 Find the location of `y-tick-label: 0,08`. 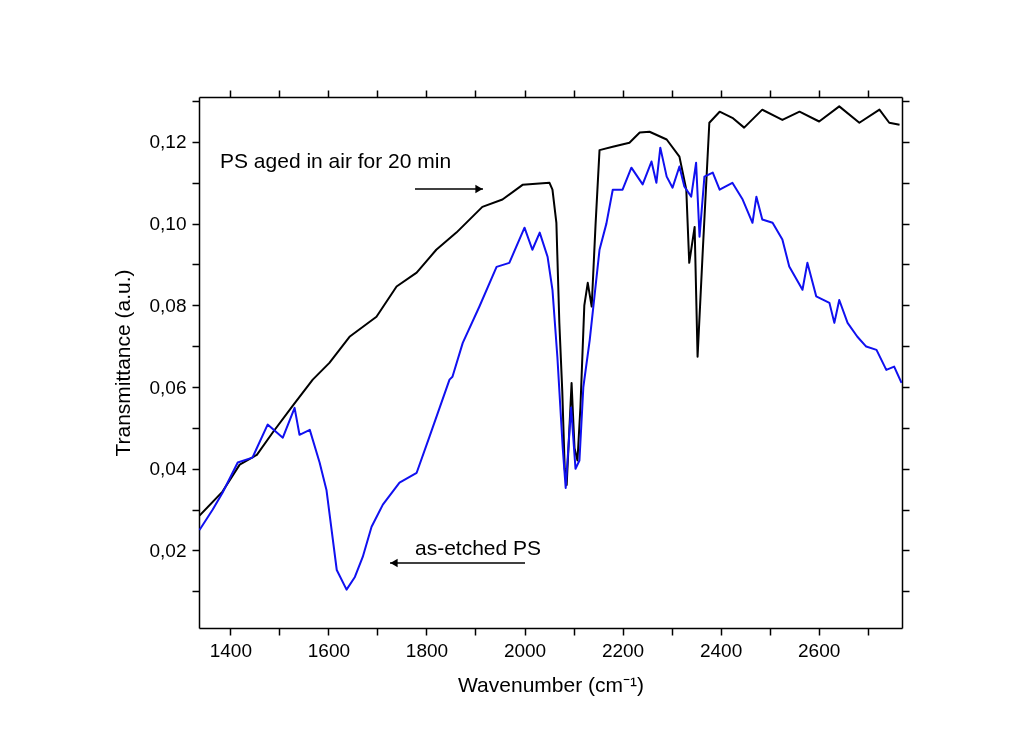

y-tick-label: 0,08 is located at coordinates (168, 305).